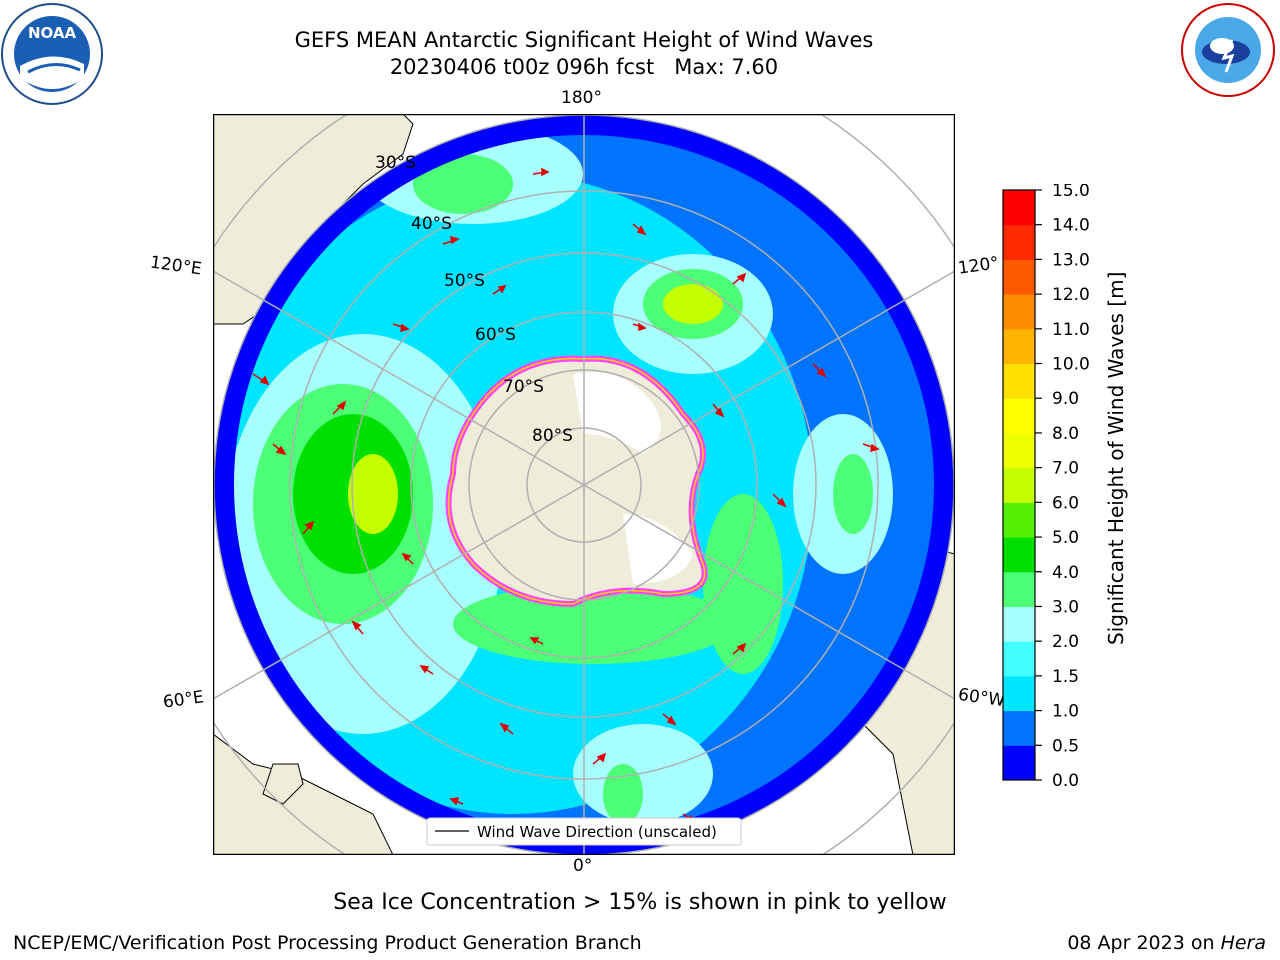 The width and height of the screenshot is (1280, 960). I want to click on lat-label-80s: 80°S, so click(552, 436).